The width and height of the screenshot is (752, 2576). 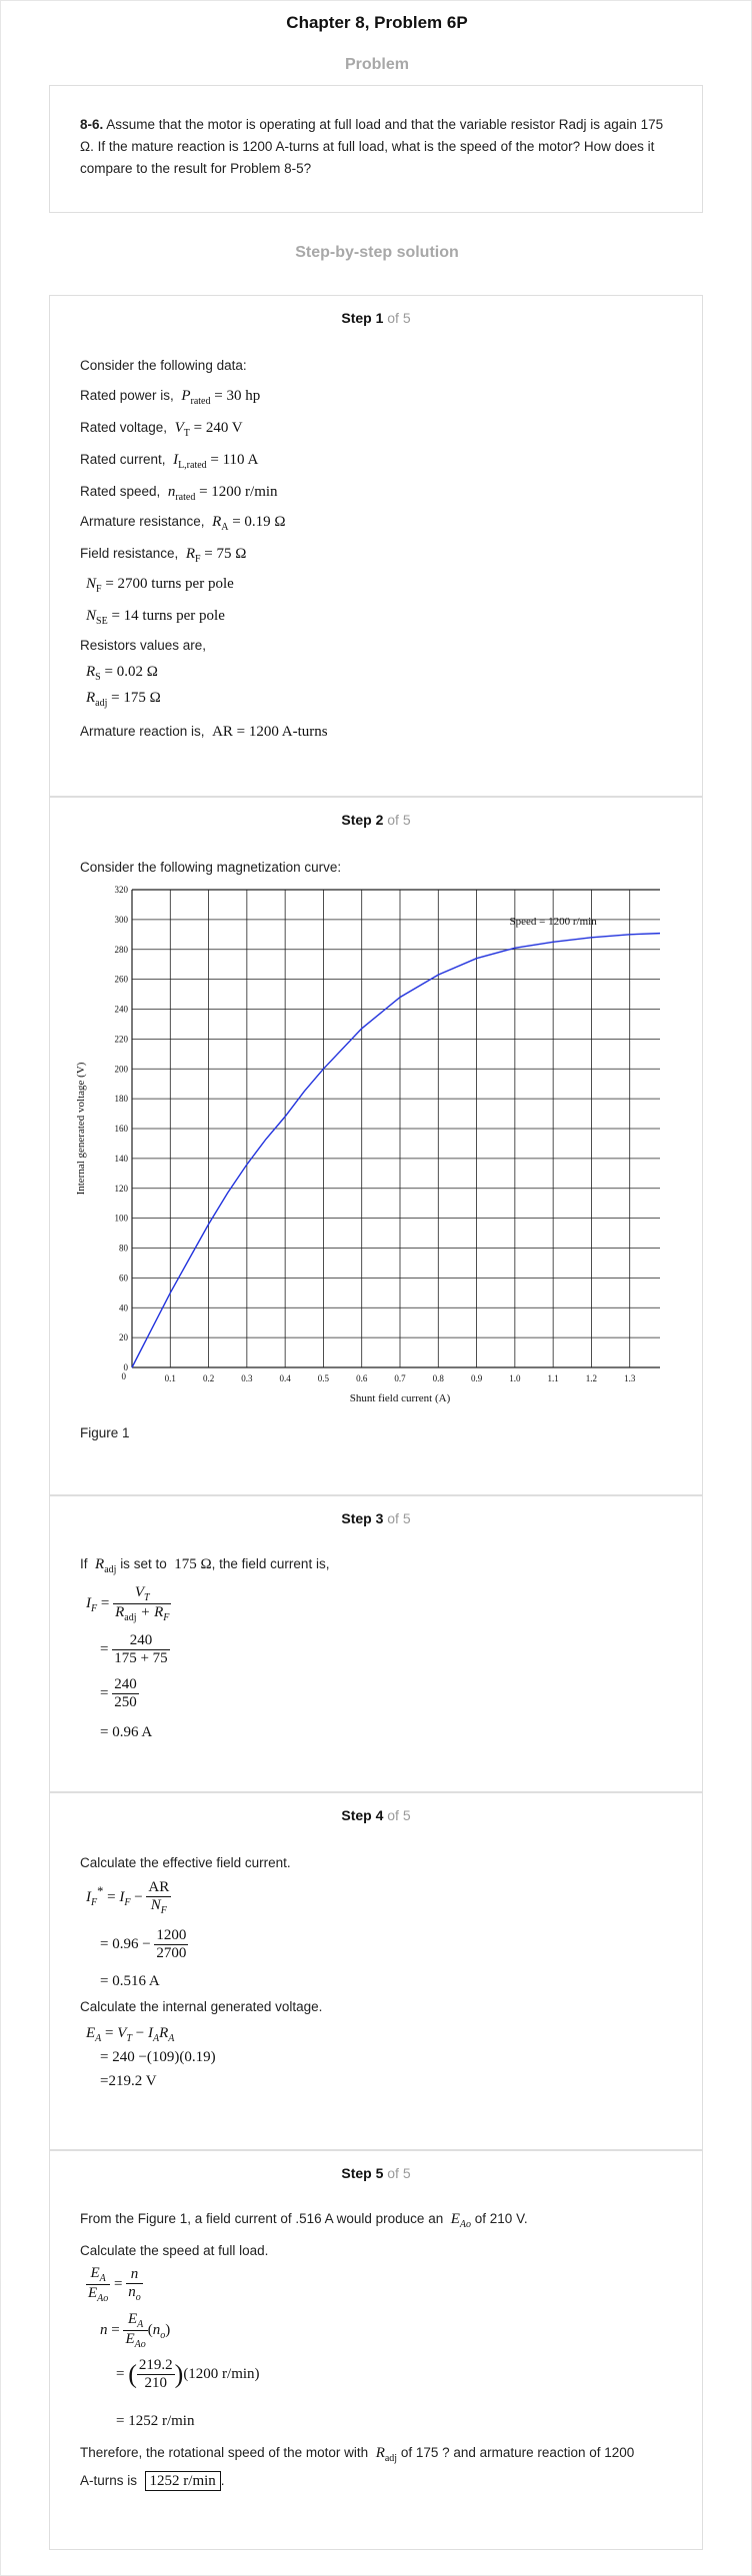 What do you see at coordinates (376, 2173) in the screenshot?
I see `step-5-heading: Step 5 of 5` at bounding box center [376, 2173].